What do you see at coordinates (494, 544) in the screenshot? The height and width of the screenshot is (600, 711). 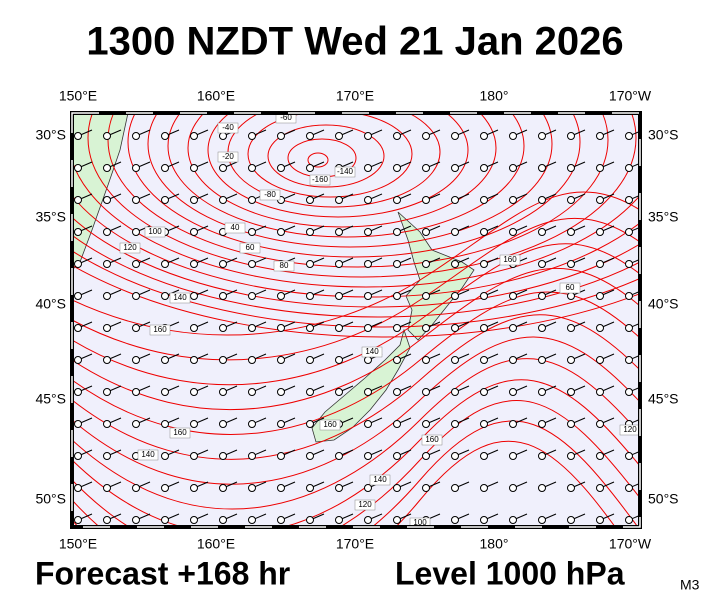 I see `lon-label-bottom: 180°` at bounding box center [494, 544].